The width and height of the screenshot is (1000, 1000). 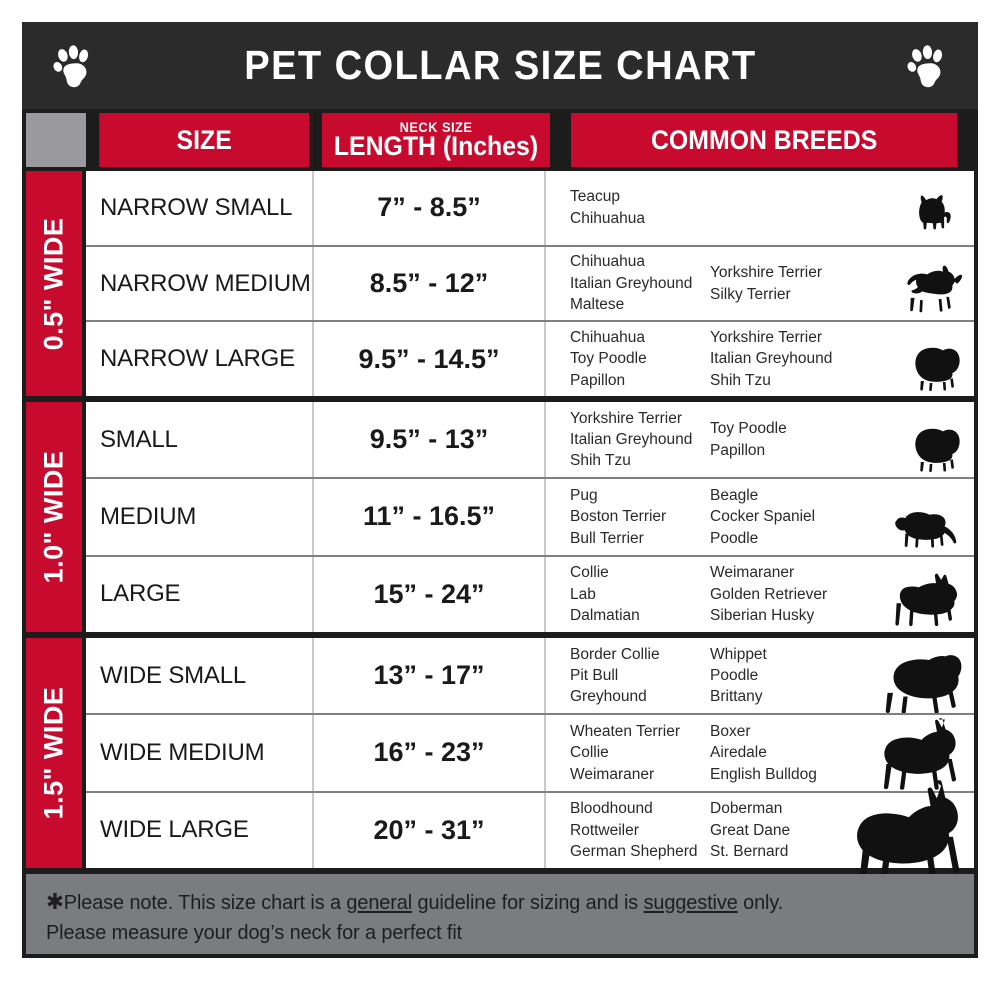 What do you see at coordinates (200, 594) in the screenshot?
I see `cell-size-name: LARGE` at bounding box center [200, 594].